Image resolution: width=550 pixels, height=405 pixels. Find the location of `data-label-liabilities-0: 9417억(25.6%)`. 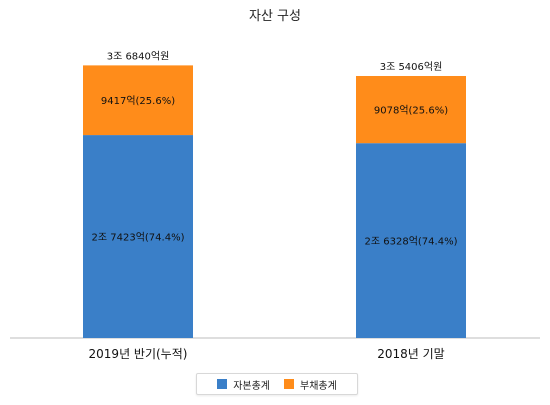

data-label-liabilities-0: 9417억(25.6%) is located at coordinates (138, 101).